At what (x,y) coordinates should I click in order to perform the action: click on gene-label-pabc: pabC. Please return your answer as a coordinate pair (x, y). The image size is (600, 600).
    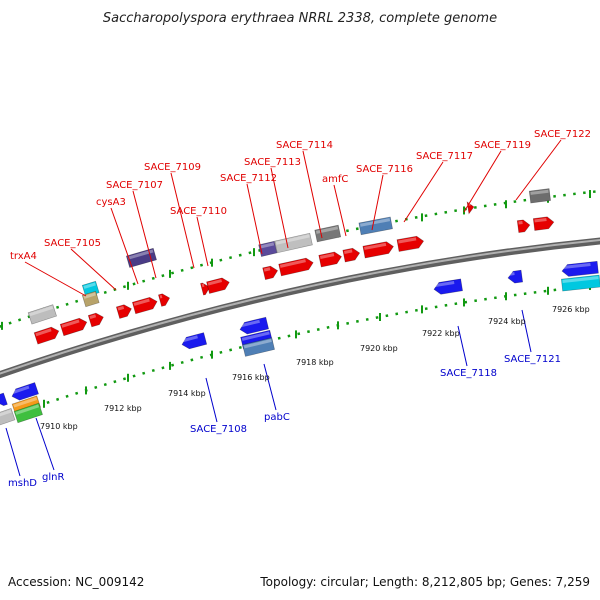
    Looking at the image, I should click on (277, 417).